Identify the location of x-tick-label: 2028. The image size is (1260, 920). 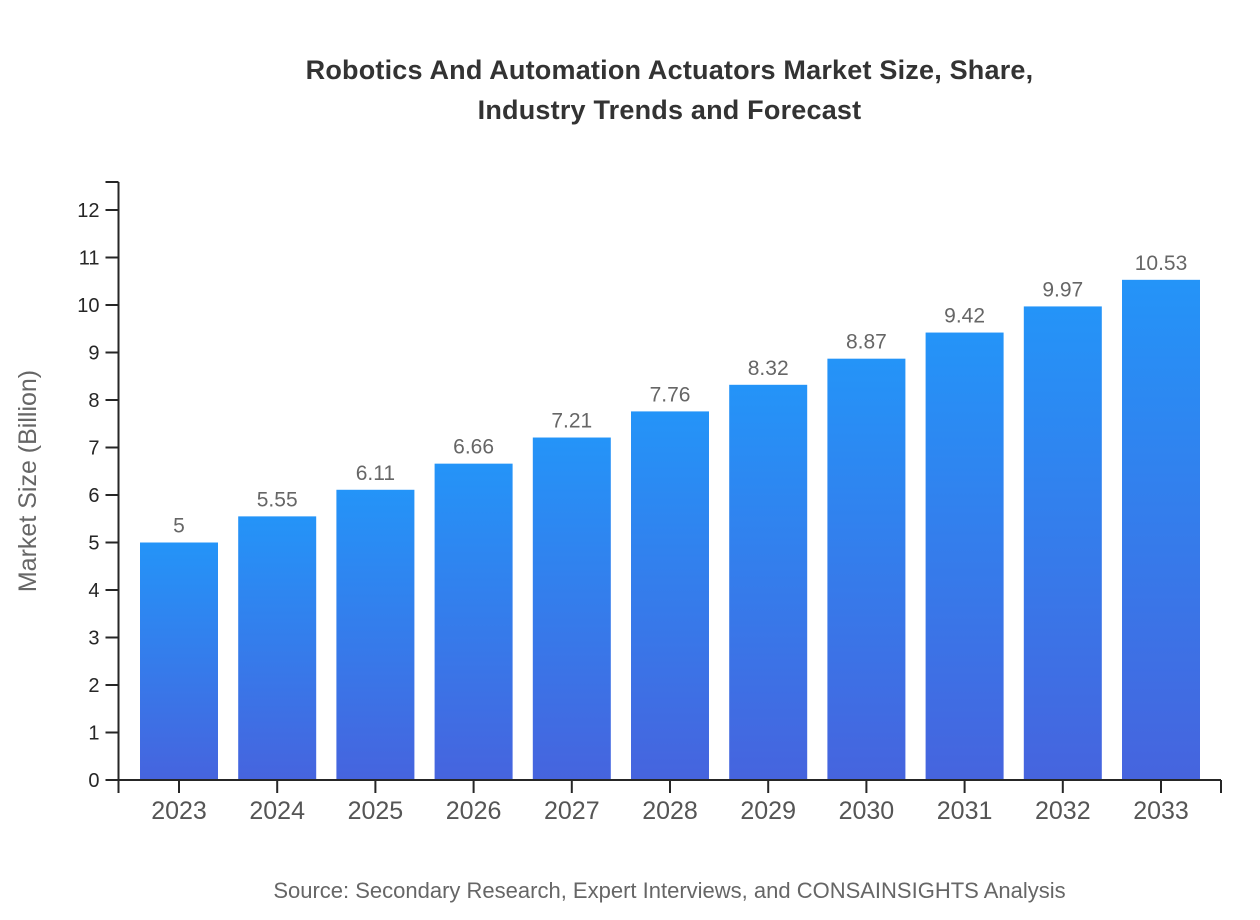
(670, 811).